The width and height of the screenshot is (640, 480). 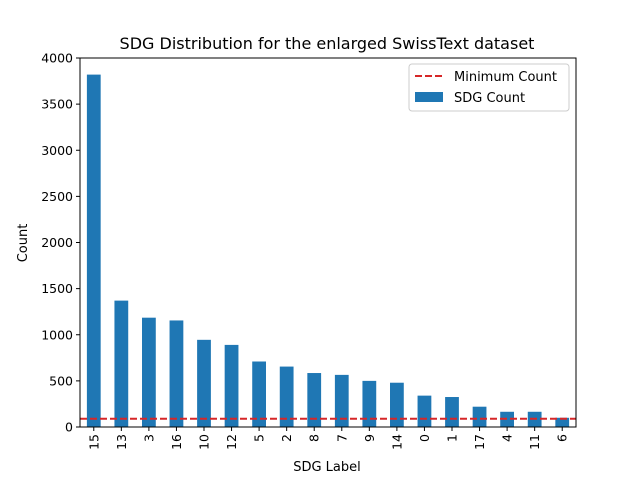 I want to click on x-tick-label: 2, so click(x=286, y=438).